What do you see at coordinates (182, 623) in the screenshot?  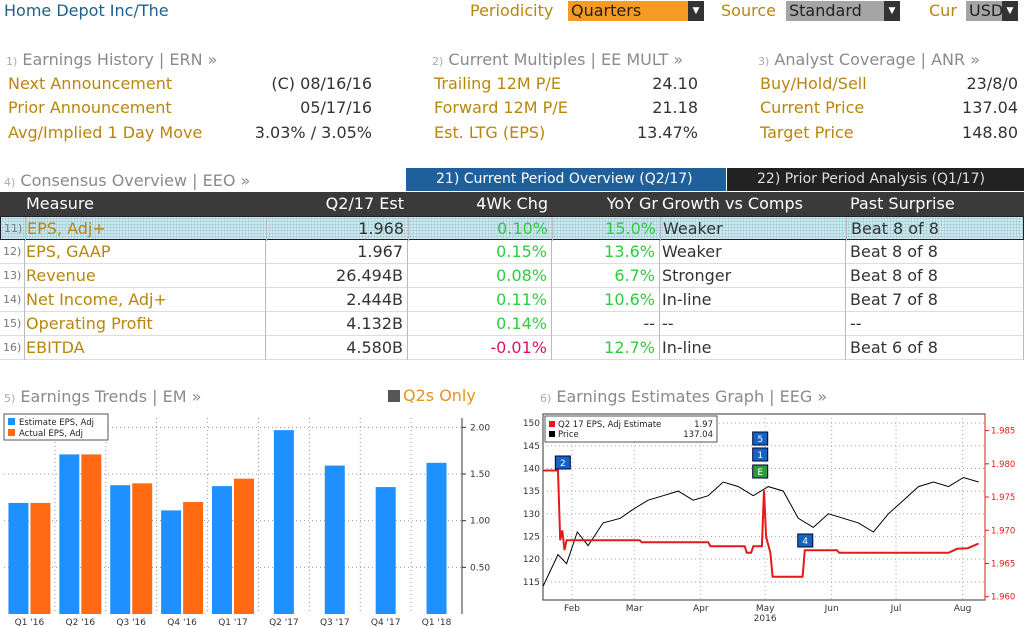 I see `x-tick-label: Q4 '16` at bounding box center [182, 623].